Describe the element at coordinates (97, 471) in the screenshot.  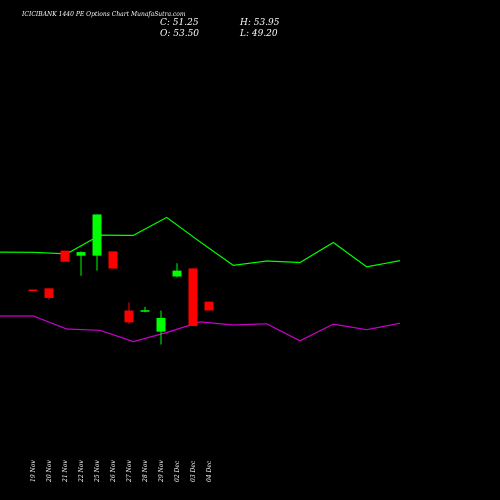
I see `x-tick-label: 25 Nov` at that location.